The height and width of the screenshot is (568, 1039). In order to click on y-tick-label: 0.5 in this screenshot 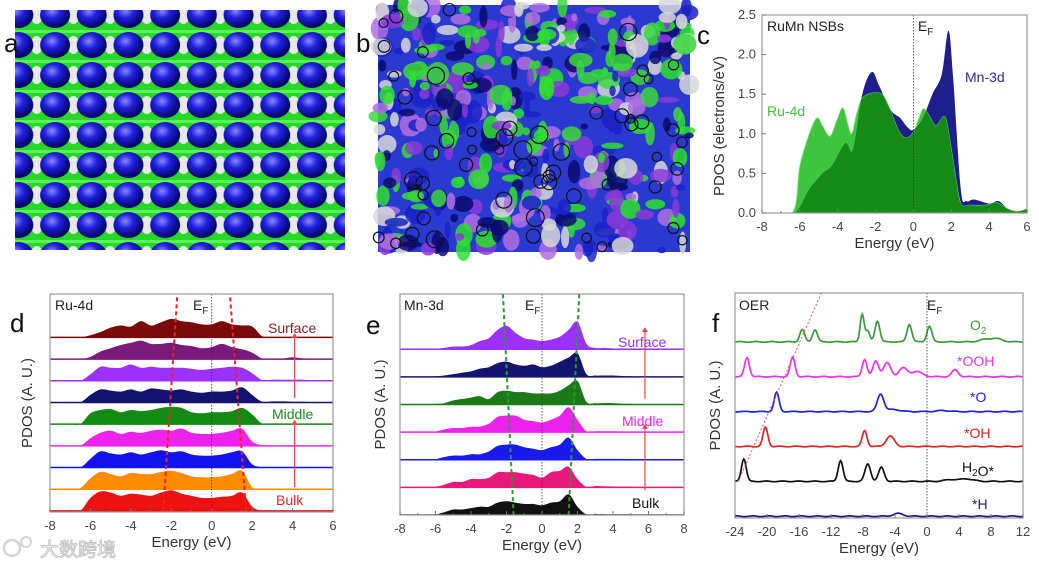, I will do `click(747, 172)`.